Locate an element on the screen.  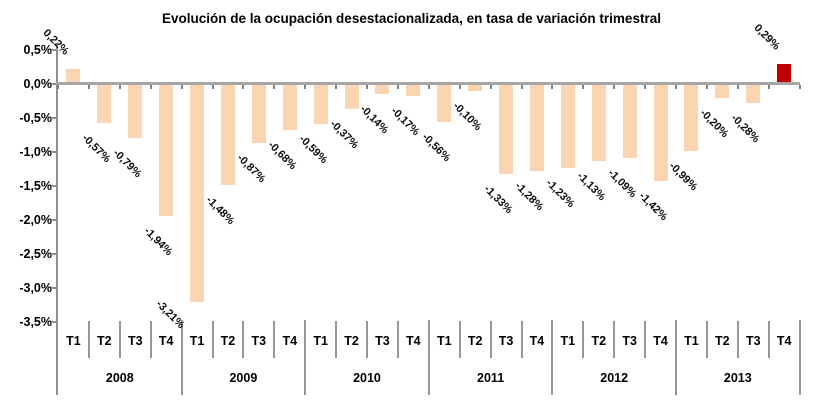
bar-t2-2011 is located at coordinates (475, 87).